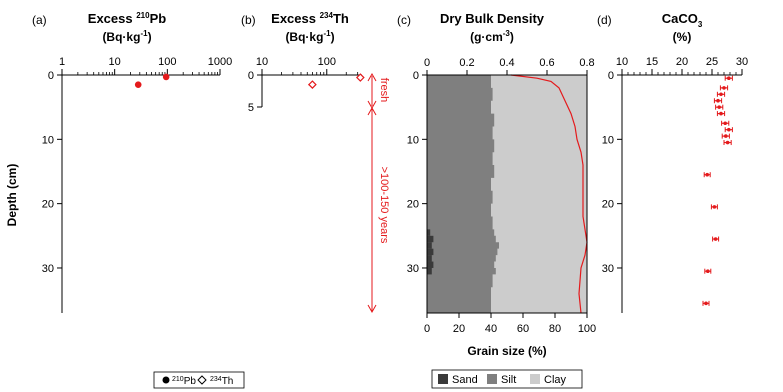  I want to click on legend-pb-marker, so click(166, 380).